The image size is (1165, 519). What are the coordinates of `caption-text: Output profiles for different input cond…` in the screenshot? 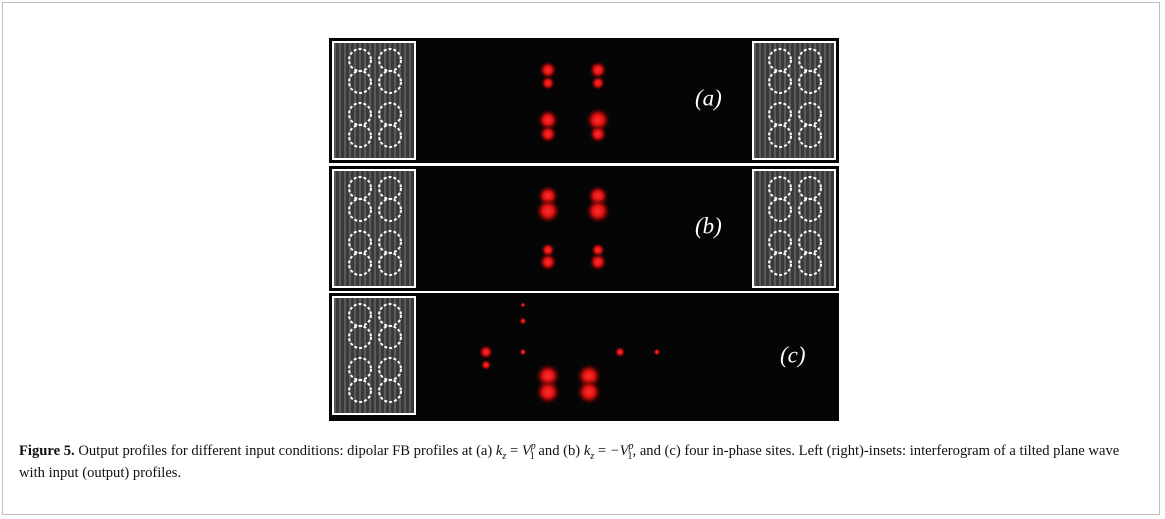 It's located at (285, 451).